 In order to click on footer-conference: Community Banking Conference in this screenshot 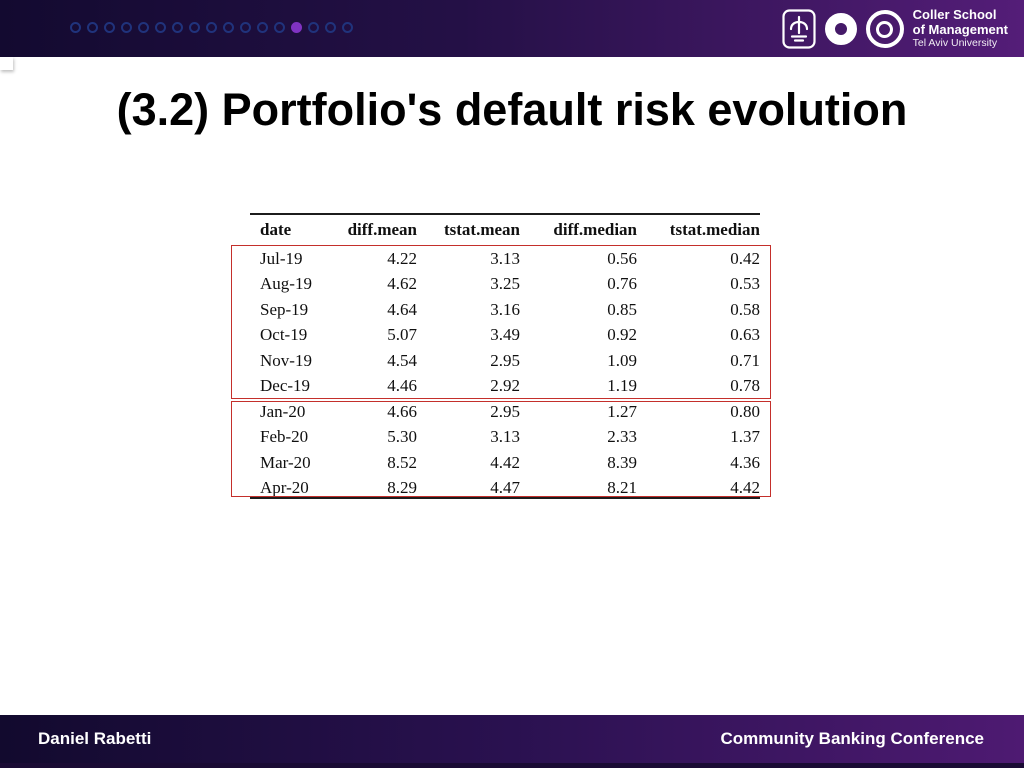, I will do `click(852, 738)`.